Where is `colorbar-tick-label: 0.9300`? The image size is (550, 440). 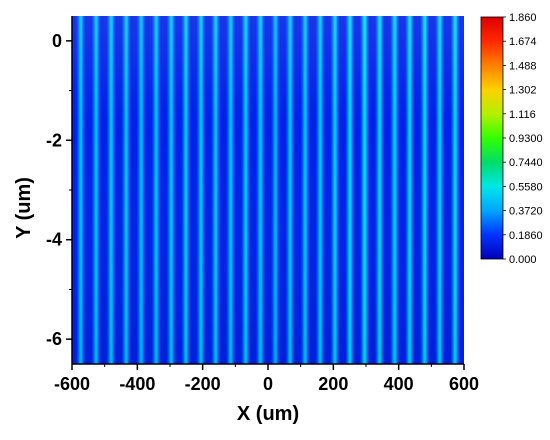
colorbar-tick-label: 0.9300 is located at coordinates (526, 139).